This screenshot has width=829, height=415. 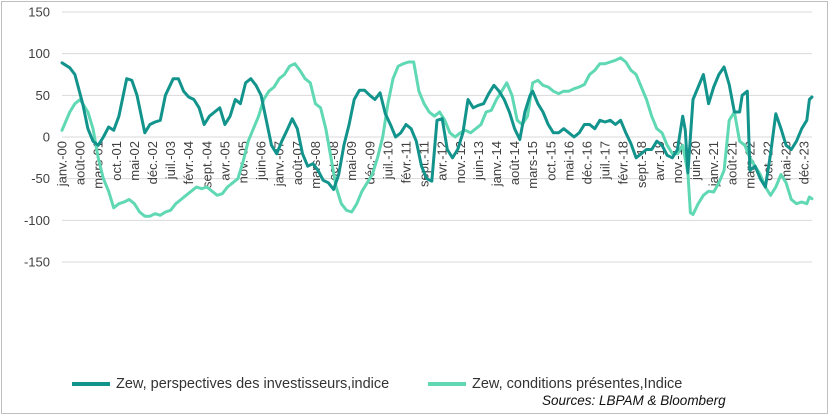 What do you see at coordinates (550, 161) in the screenshot?
I see `x-tick-label: oct.-15` at bounding box center [550, 161].